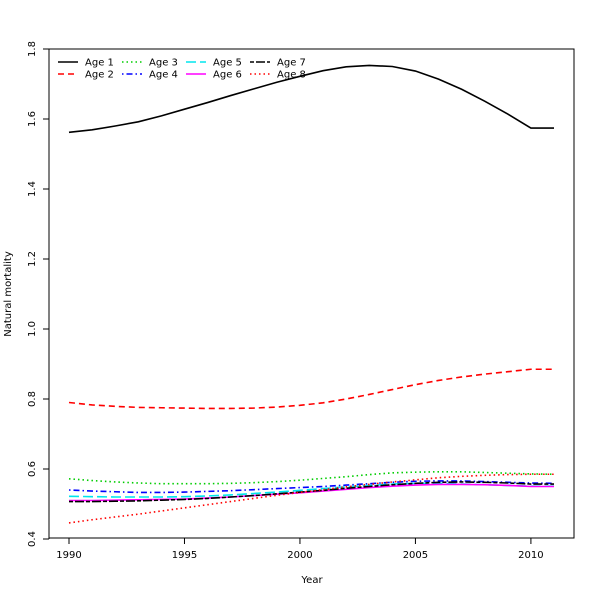  Describe the element at coordinates (99, 75) in the screenshot. I see `legend-label-age-2: Age 2` at that location.